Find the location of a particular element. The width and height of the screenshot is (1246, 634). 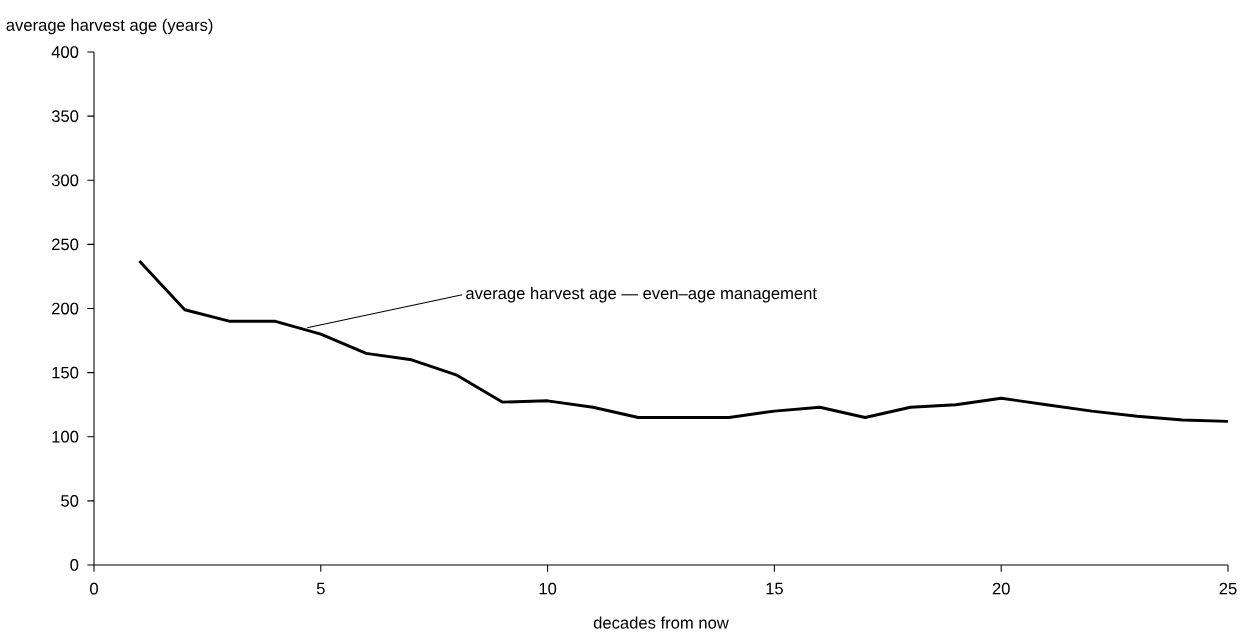

y-tick-label: 300 is located at coordinates (65, 180).